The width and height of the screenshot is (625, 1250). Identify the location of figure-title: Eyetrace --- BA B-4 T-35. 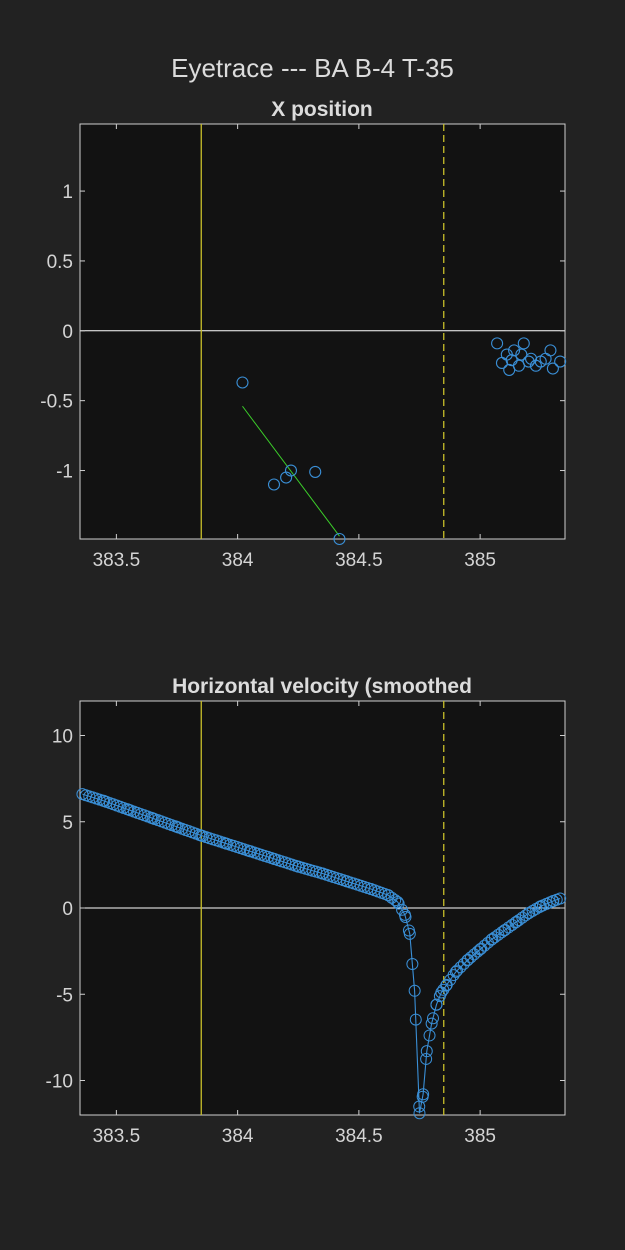
(312, 68).